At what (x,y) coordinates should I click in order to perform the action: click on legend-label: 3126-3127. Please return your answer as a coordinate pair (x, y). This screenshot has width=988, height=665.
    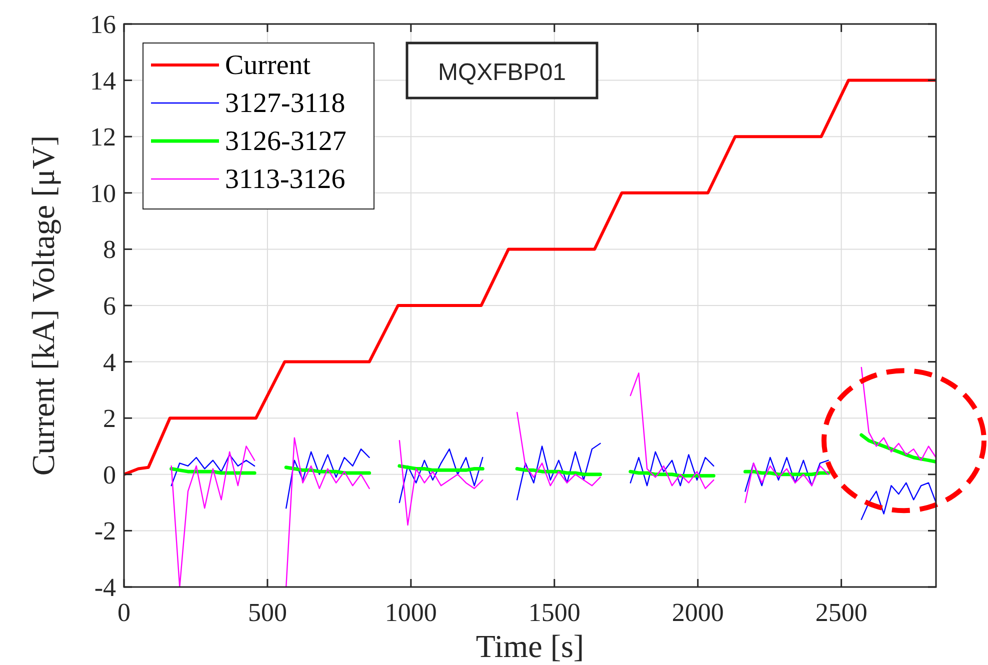
    Looking at the image, I should click on (285, 141).